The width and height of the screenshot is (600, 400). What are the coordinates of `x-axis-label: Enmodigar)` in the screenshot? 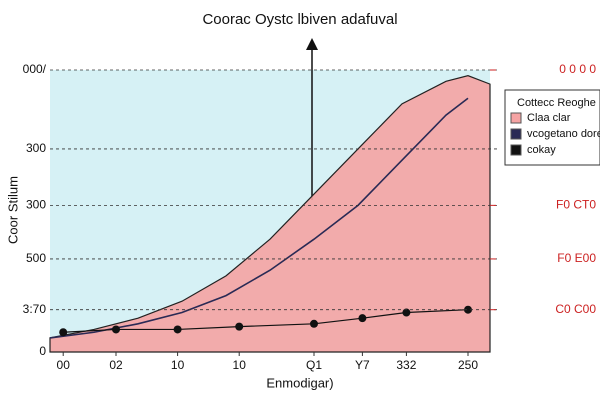 It's located at (299, 382).